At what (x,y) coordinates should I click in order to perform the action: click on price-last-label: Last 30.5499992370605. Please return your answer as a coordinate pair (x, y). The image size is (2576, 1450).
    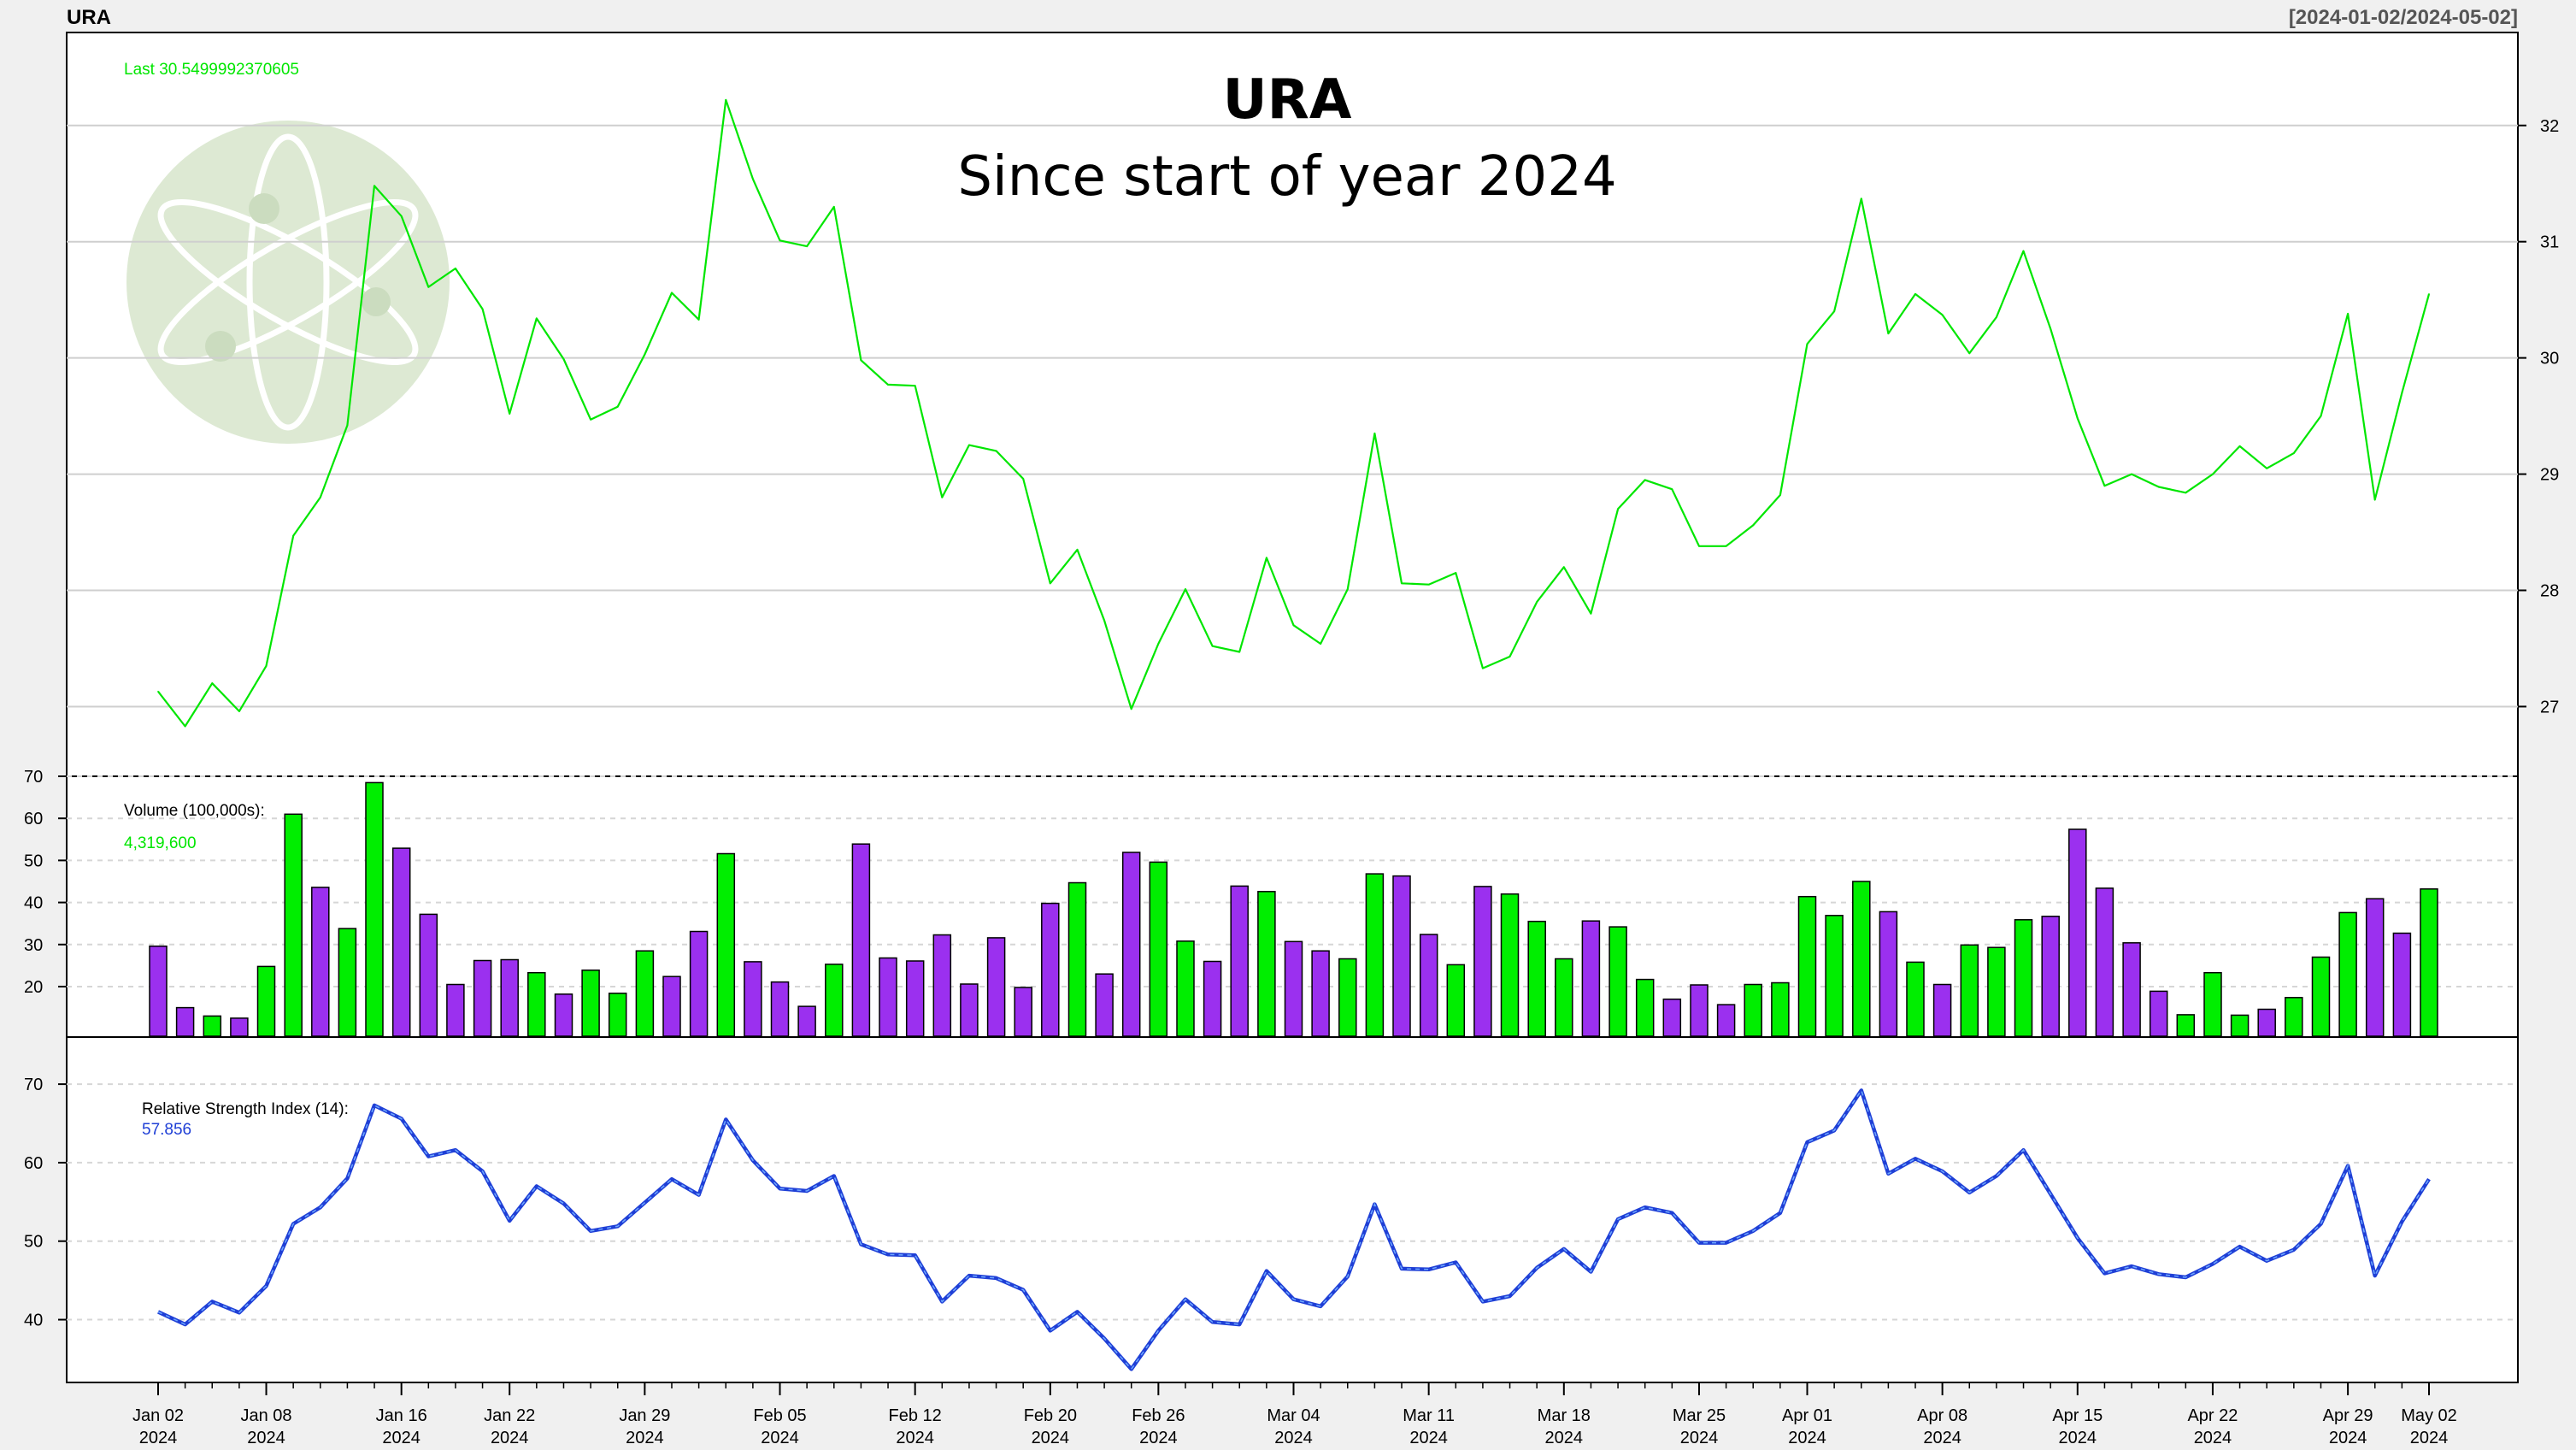
    Looking at the image, I should click on (211, 70).